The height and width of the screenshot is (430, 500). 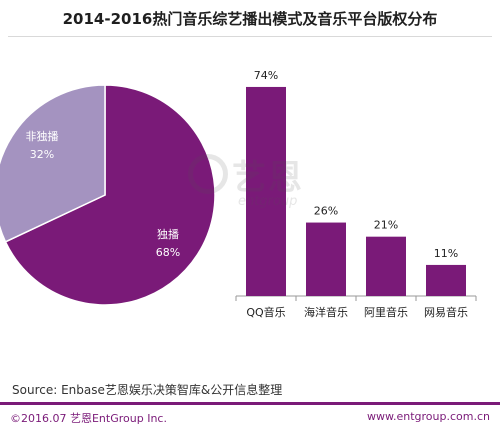 I want to click on chart-title: 2014-2016热门音乐综艺播出模式及音乐平台版权分布, so click(x=250, y=19).